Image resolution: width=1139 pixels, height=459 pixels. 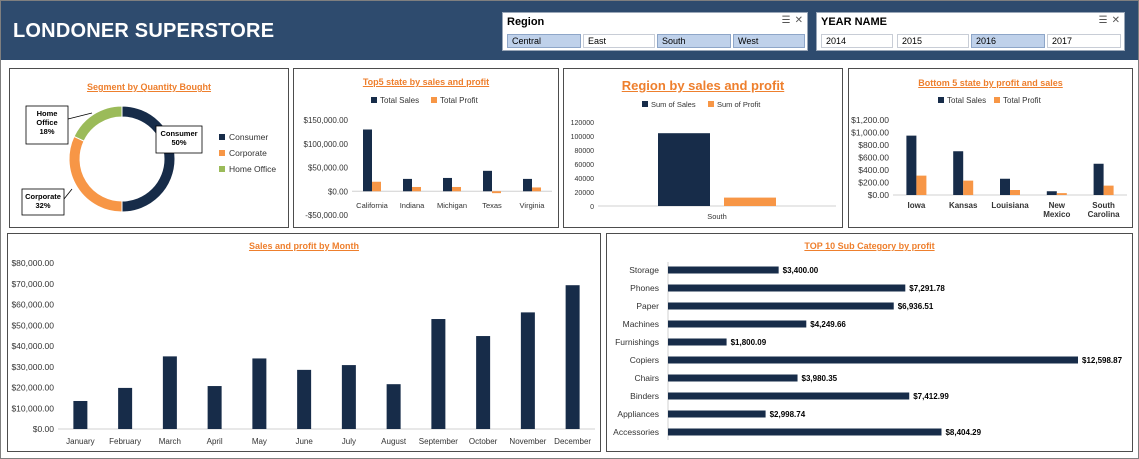 I want to click on y-tick-label: $20,000.00, so click(x=32, y=388).